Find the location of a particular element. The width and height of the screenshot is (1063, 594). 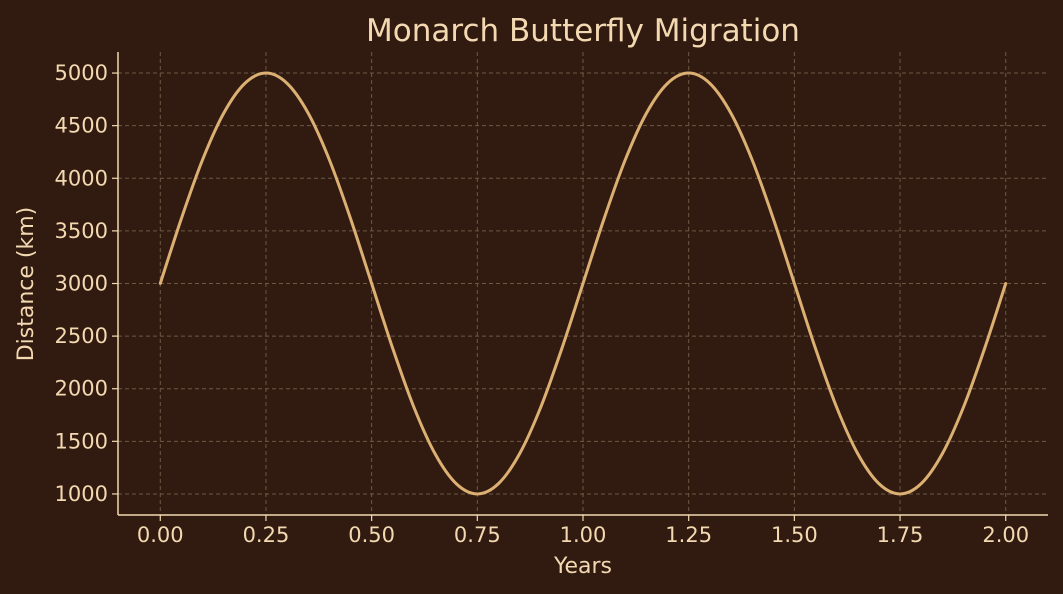

y-axis-label: Distance (km) is located at coordinates (26, 284).